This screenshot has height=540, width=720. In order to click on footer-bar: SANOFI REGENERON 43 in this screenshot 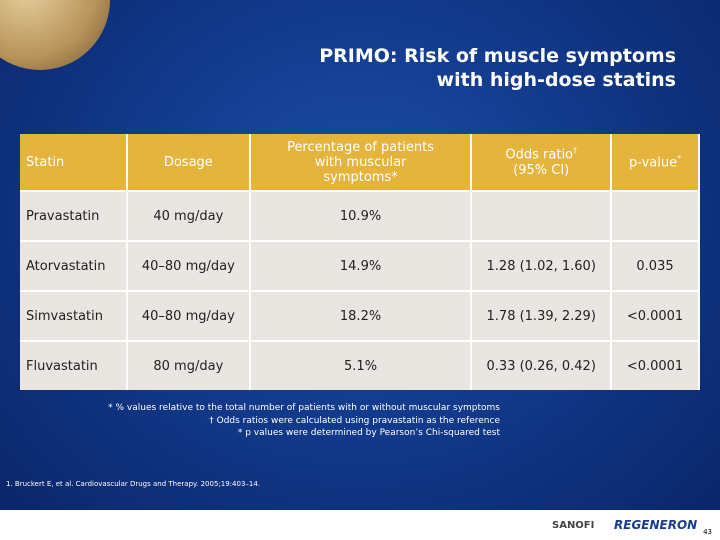, I will do `click(360, 525)`.